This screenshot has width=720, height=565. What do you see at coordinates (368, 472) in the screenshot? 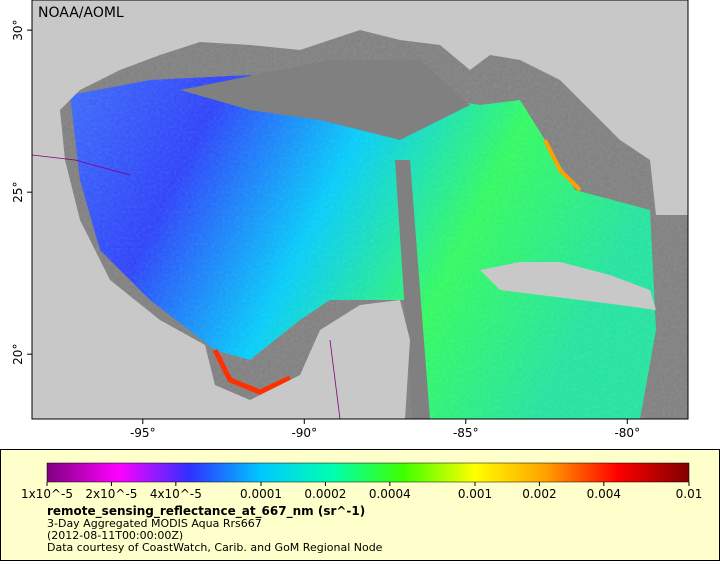
I see `colorbar` at bounding box center [368, 472].